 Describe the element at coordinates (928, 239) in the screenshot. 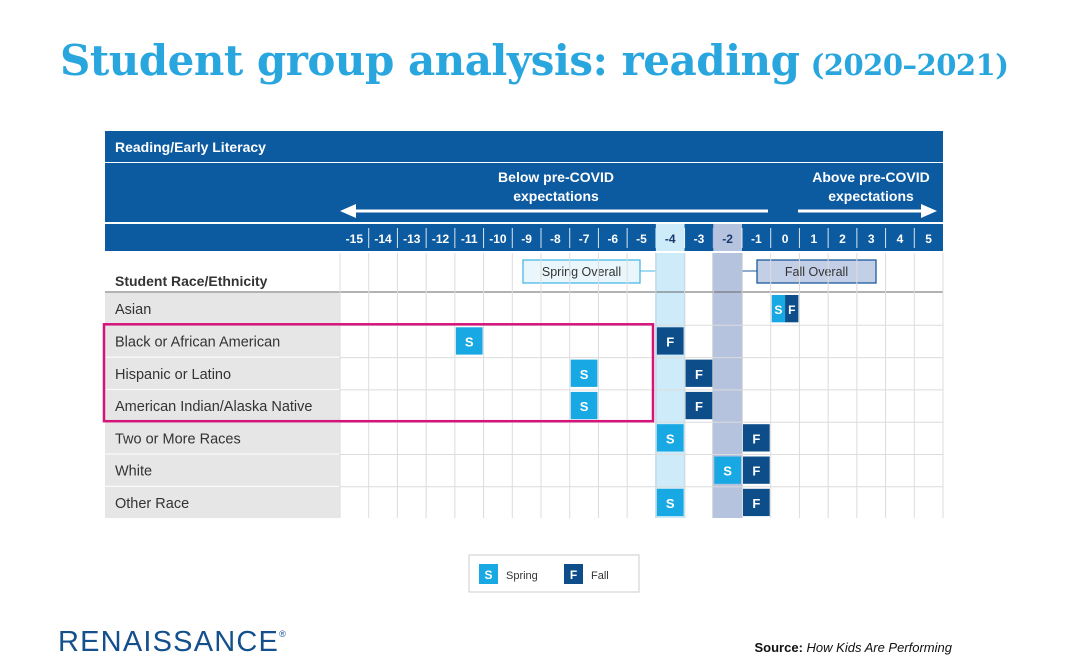

I see `tick-label-20: 5` at that location.